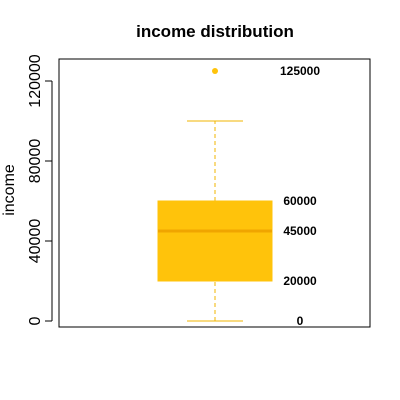  Describe the element at coordinates (215, 241) in the screenshot. I see `box-iqr` at that location.